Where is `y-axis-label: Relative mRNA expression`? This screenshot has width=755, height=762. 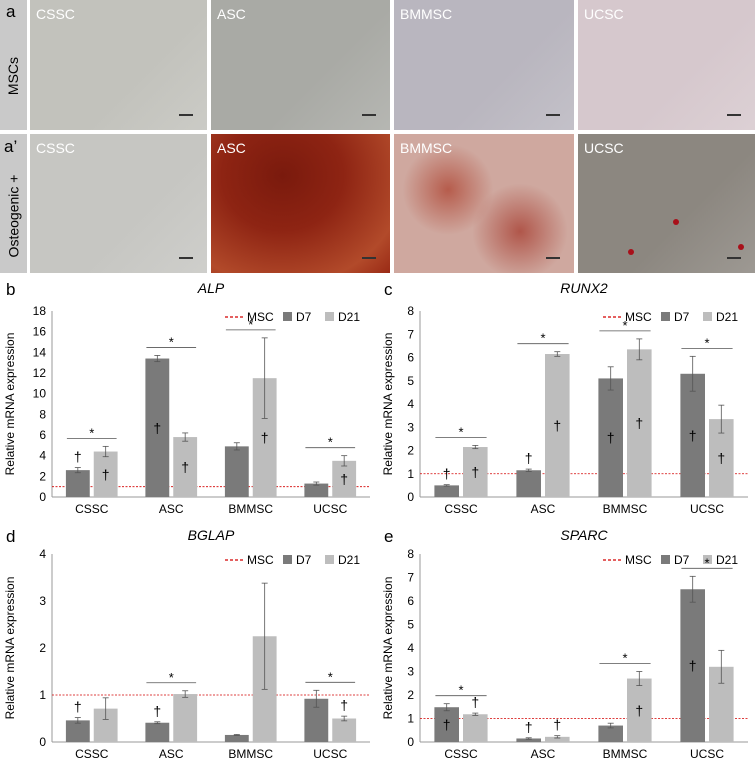 y-axis-label: Relative mRNA expression is located at coordinates (10, 648).